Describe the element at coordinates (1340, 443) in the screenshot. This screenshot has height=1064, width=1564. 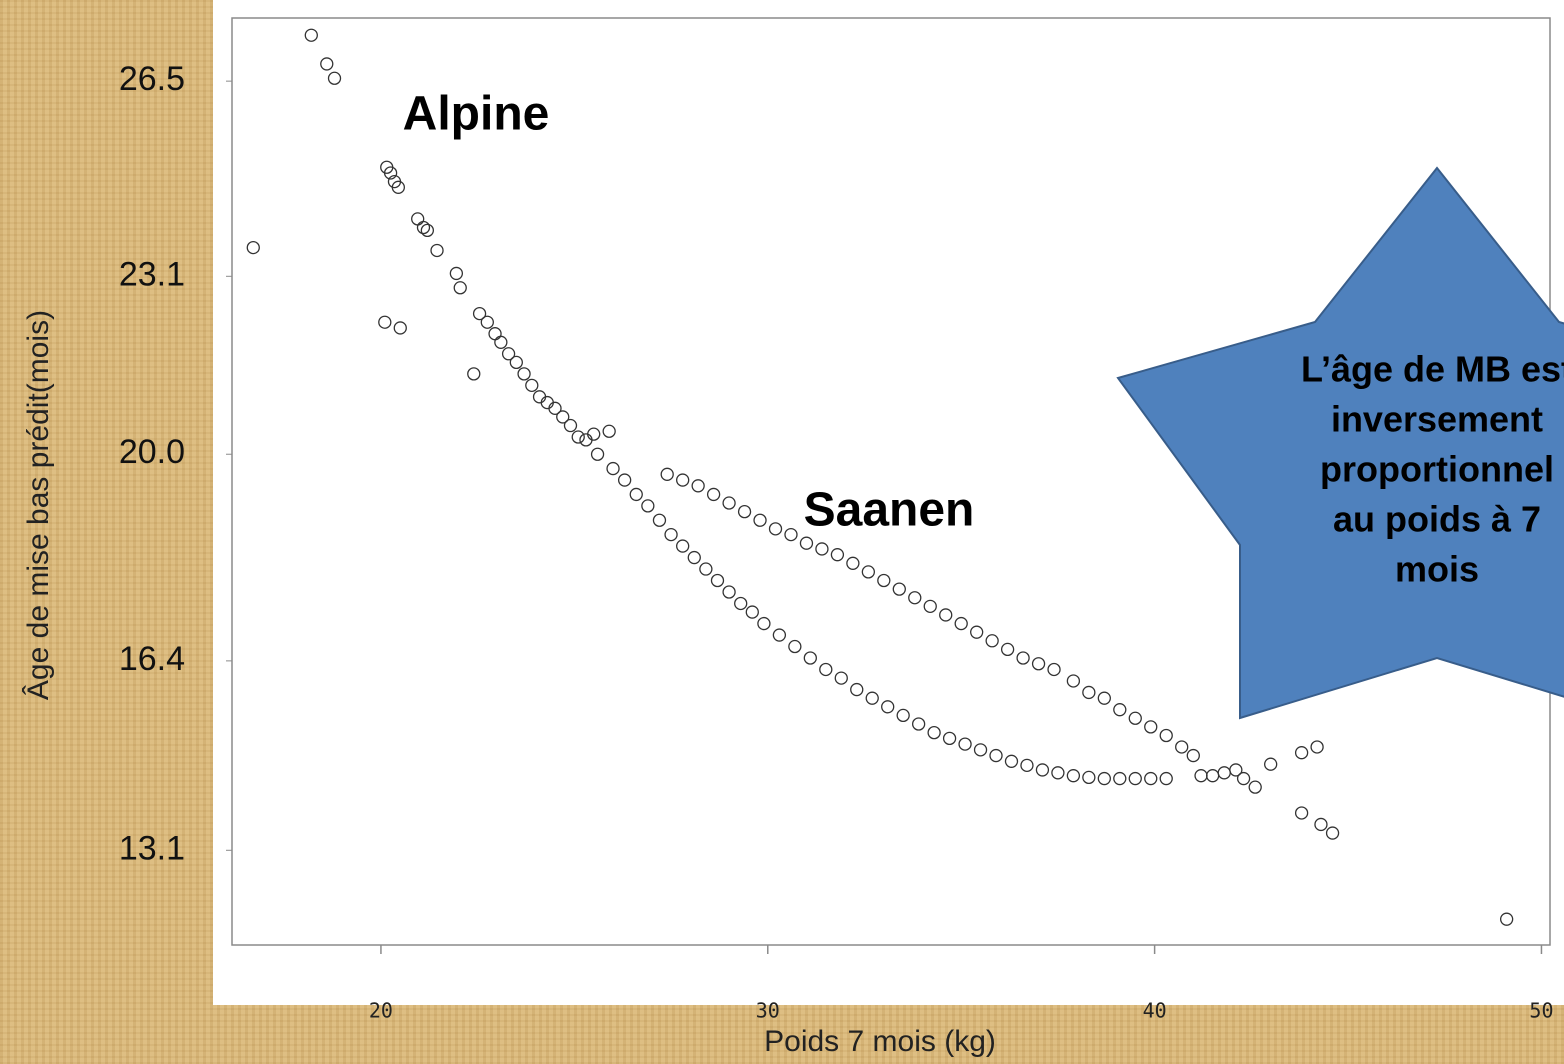
I see `star-shape` at that location.